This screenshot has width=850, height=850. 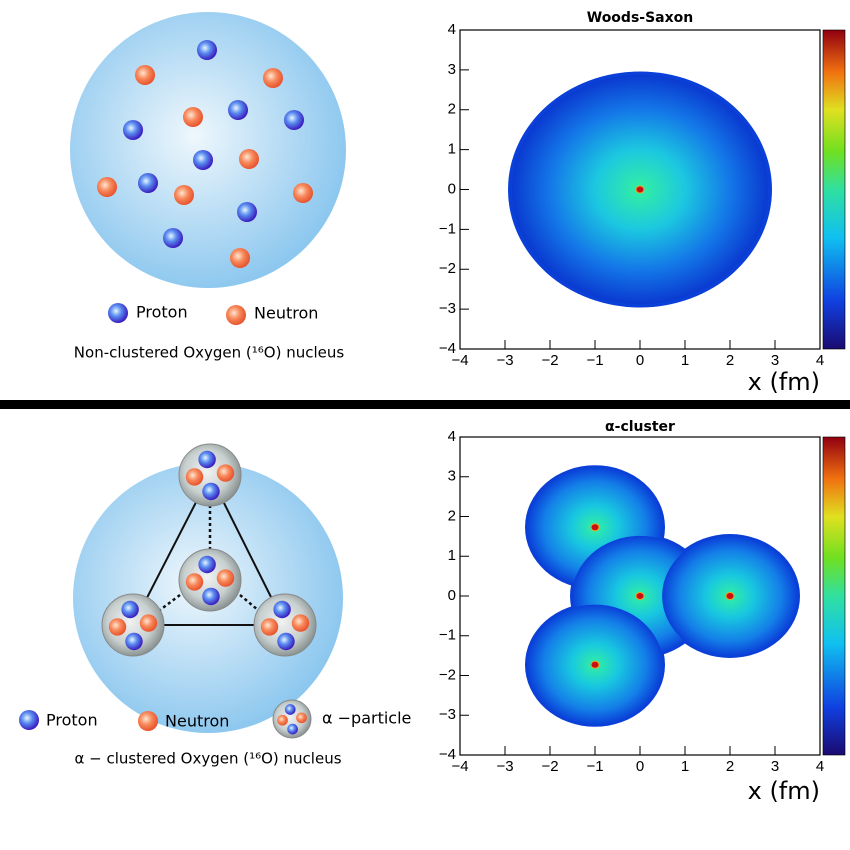 I want to click on chart-title: α-cluster, so click(x=640, y=427).